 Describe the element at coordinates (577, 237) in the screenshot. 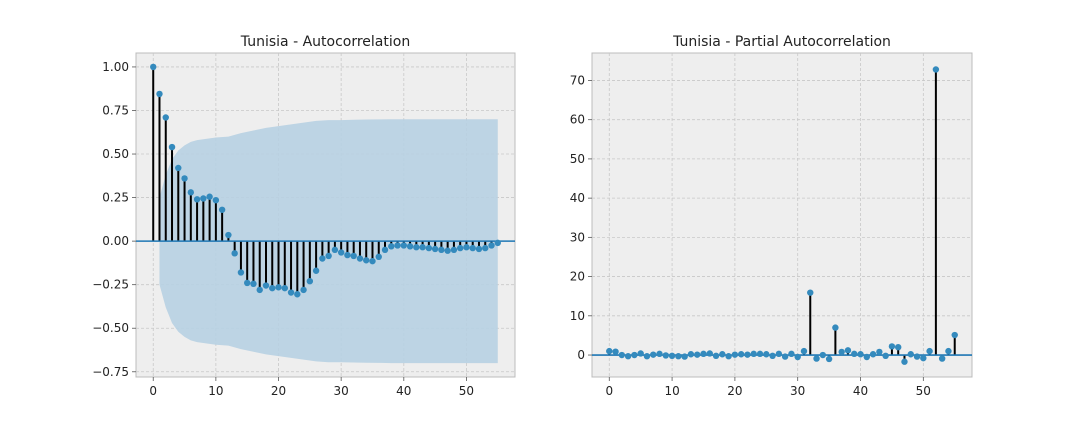

I see `pacf-y-tick-label: 30` at that location.